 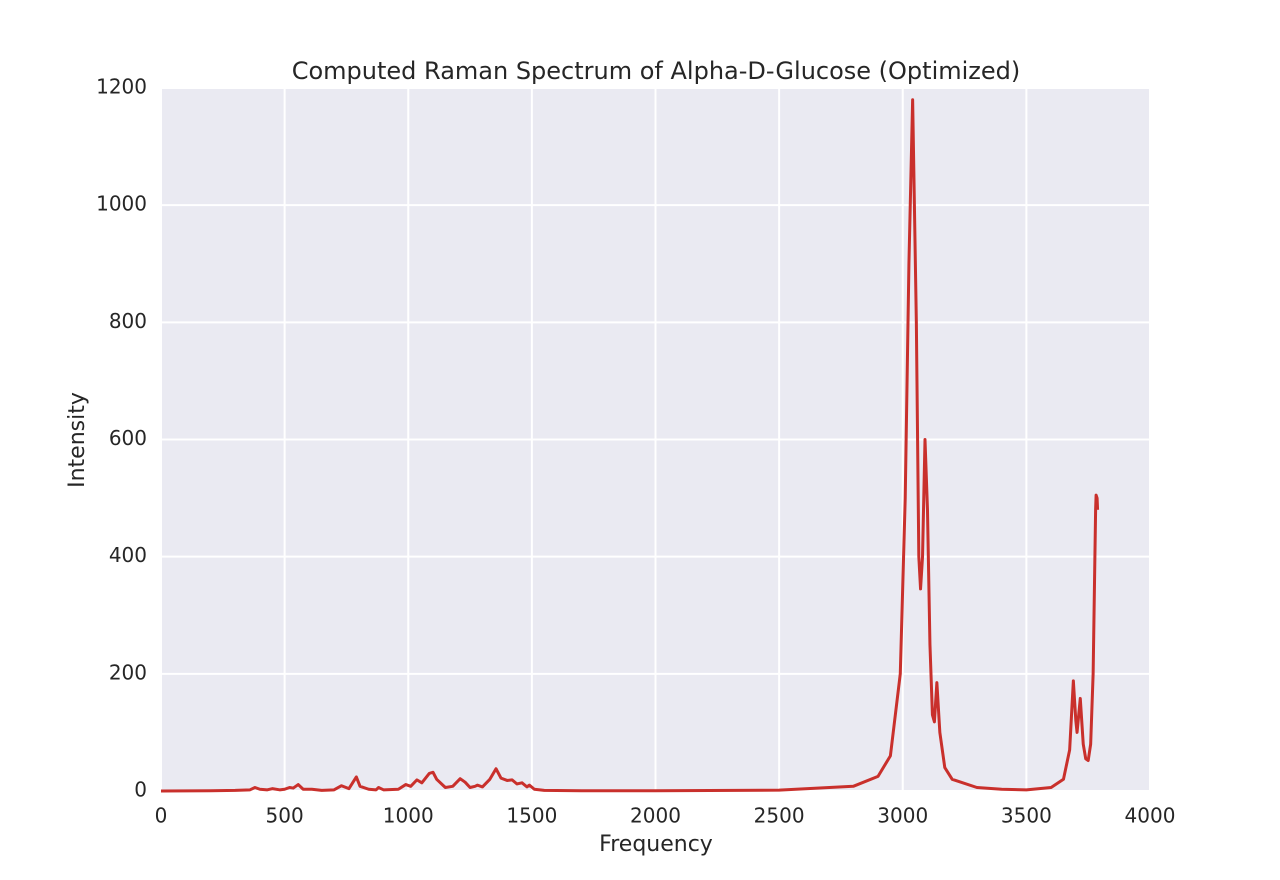 I want to click on x-tick-label: 1000, so click(x=408, y=816).